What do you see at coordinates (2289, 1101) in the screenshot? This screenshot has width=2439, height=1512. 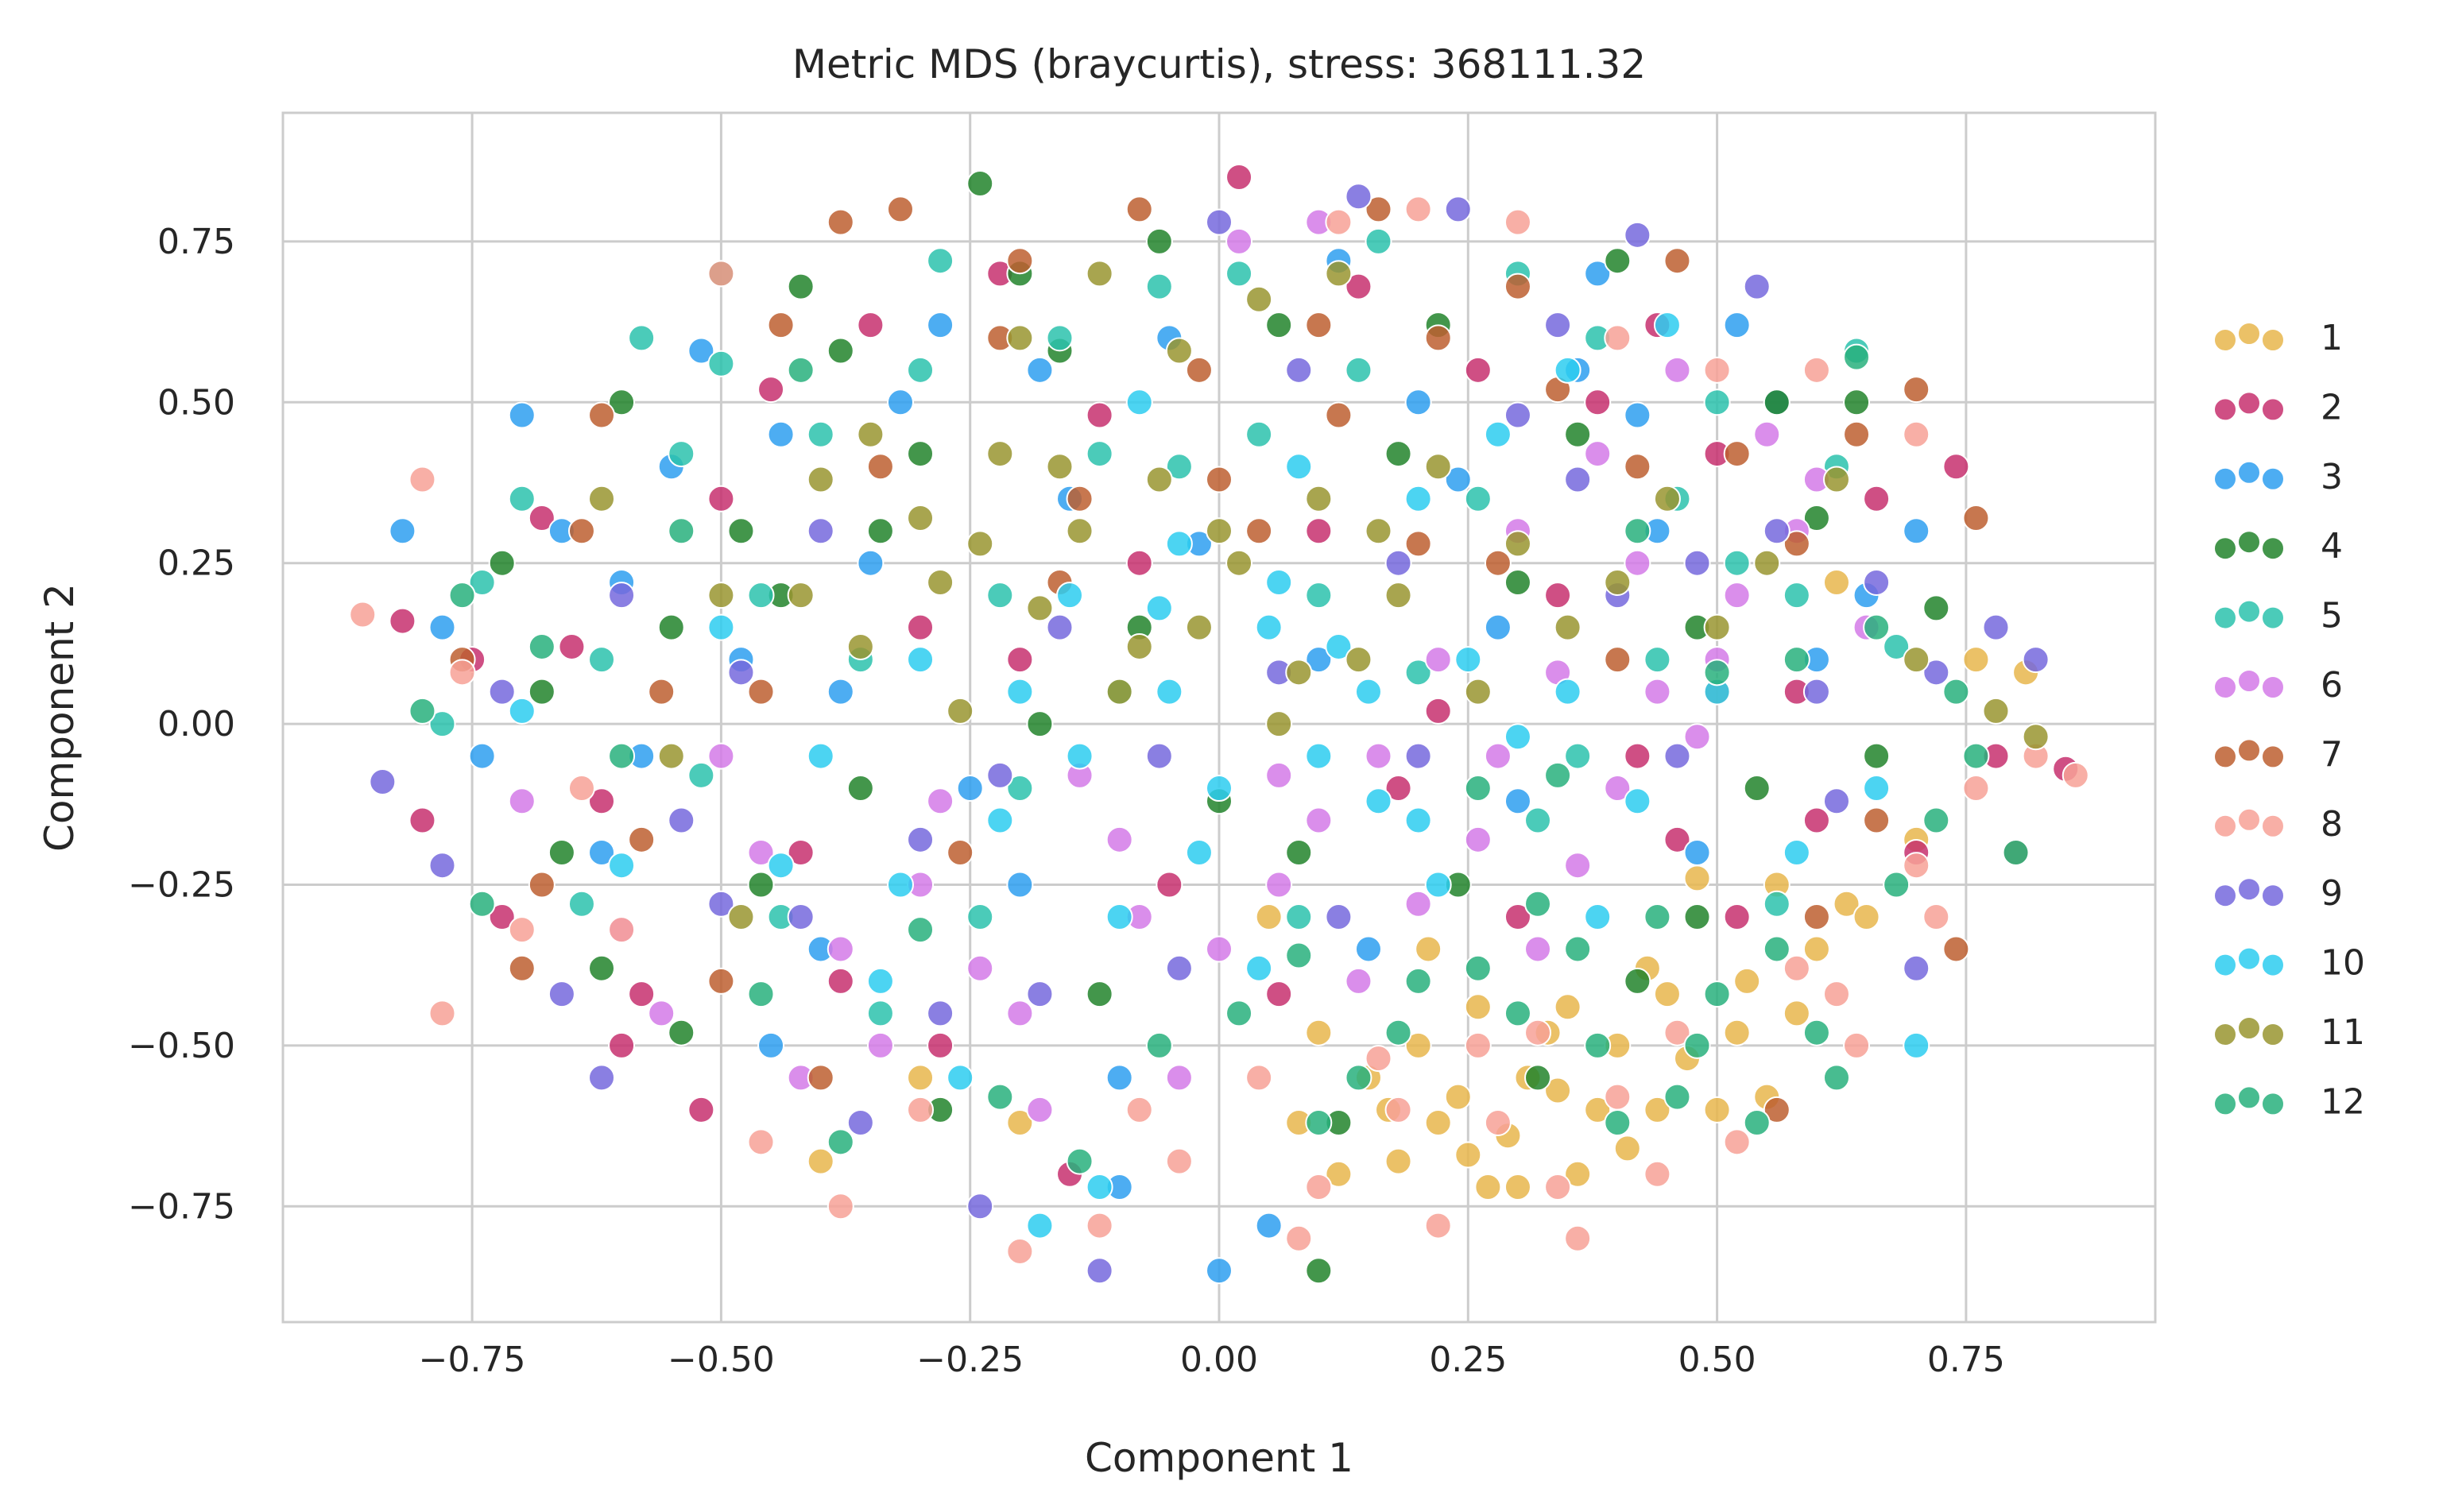 I see `legend-item-12: 12` at bounding box center [2289, 1101].